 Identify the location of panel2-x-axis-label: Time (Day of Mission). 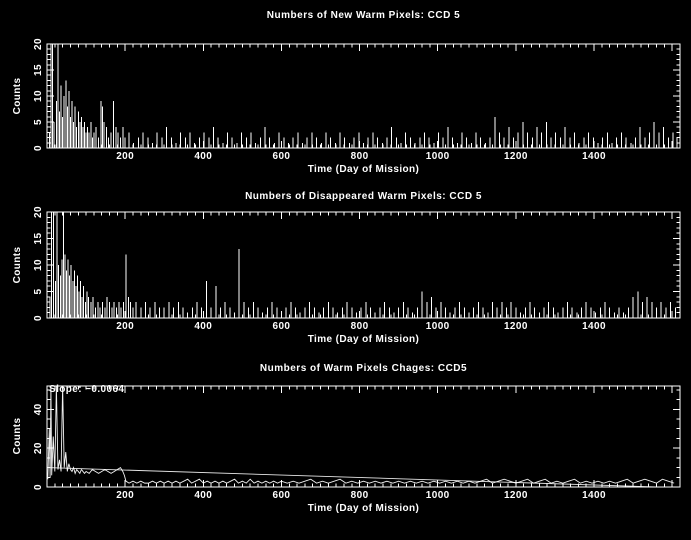
(364, 339).